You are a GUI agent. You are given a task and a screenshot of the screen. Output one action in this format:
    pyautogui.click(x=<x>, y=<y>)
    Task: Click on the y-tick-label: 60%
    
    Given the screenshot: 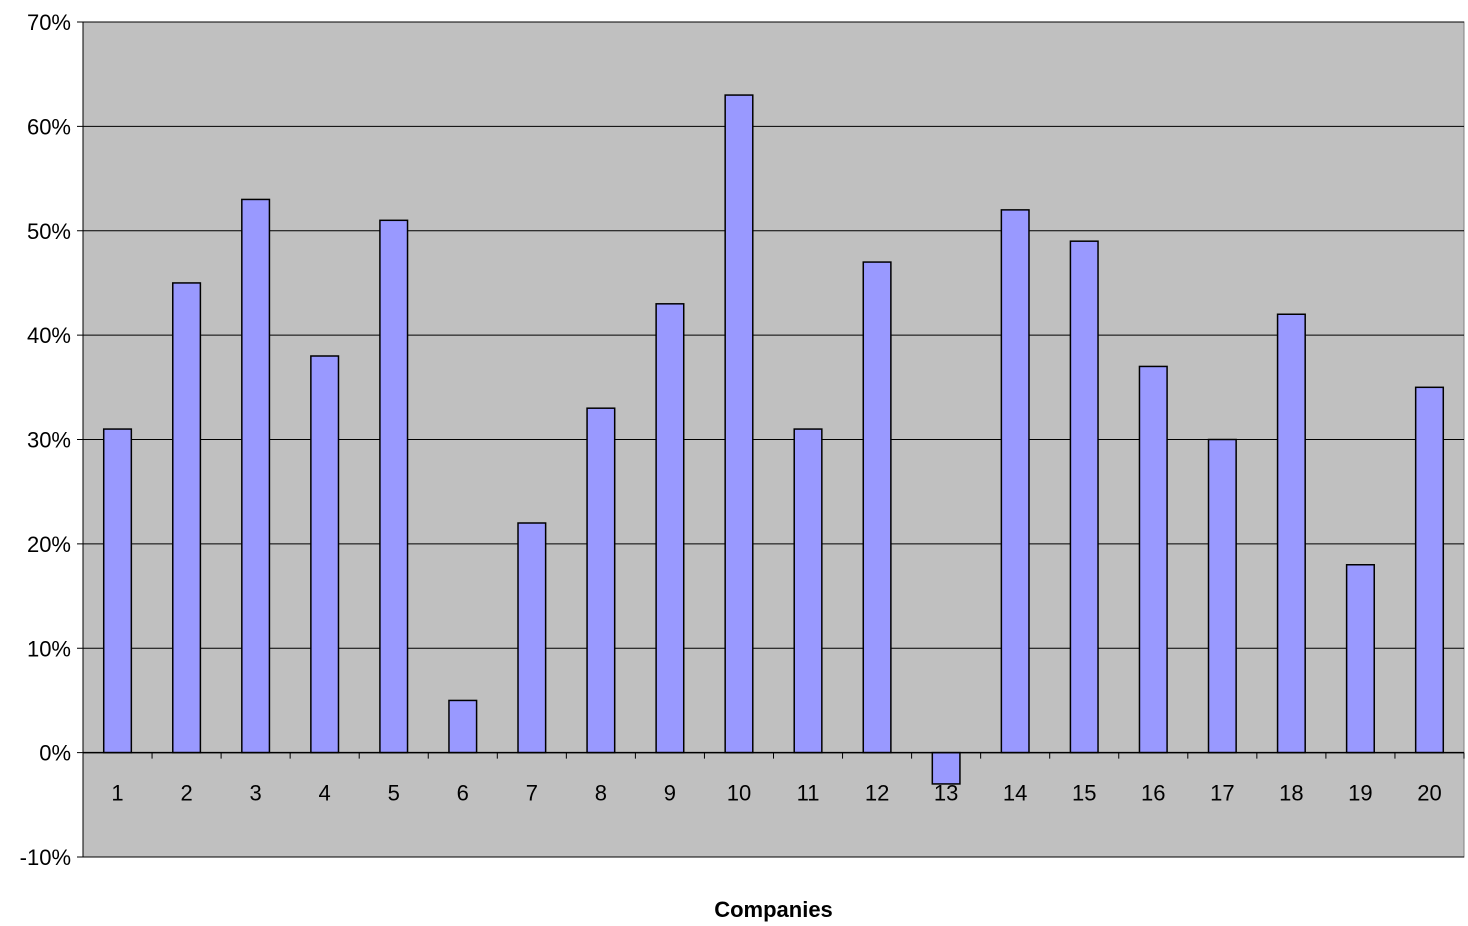 What is the action you would take?
    pyautogui.click(x=49, y=126)
    